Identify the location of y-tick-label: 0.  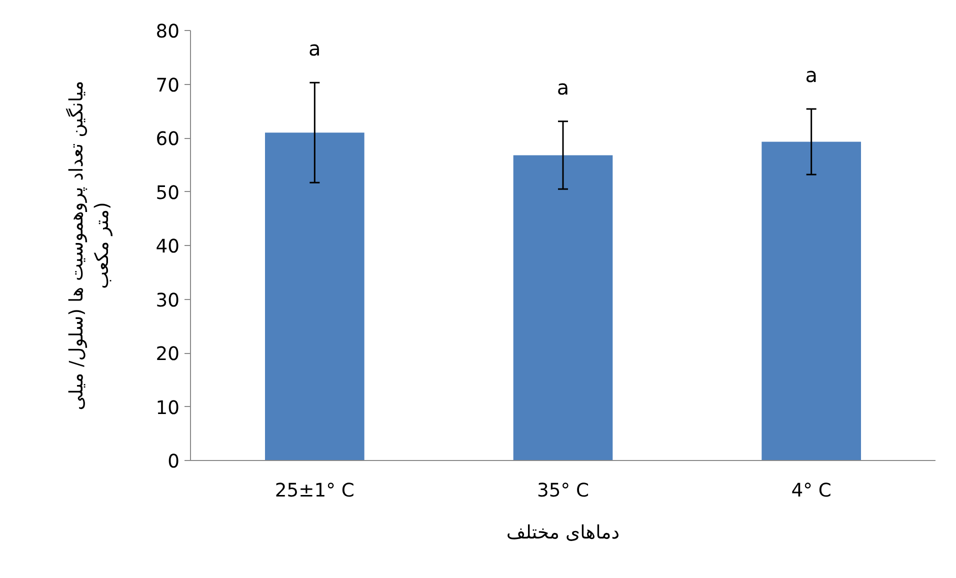
(174, 462).